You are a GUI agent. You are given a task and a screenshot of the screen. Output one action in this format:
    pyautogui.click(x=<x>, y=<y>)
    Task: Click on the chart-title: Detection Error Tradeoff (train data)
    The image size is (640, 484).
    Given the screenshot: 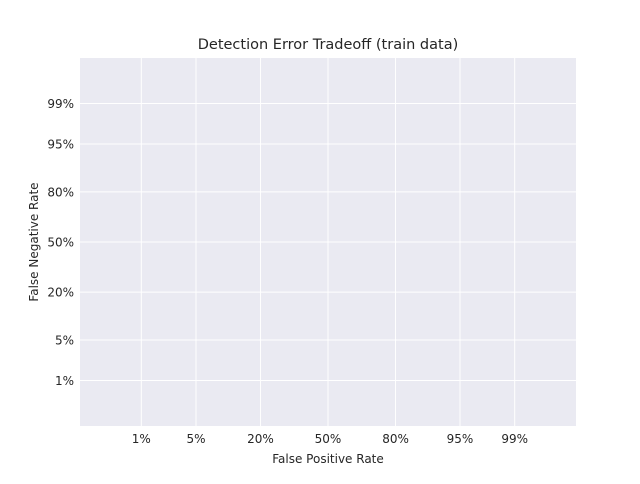 What is the action you would take?
    pyautogui.click(x=328, y=45)
    